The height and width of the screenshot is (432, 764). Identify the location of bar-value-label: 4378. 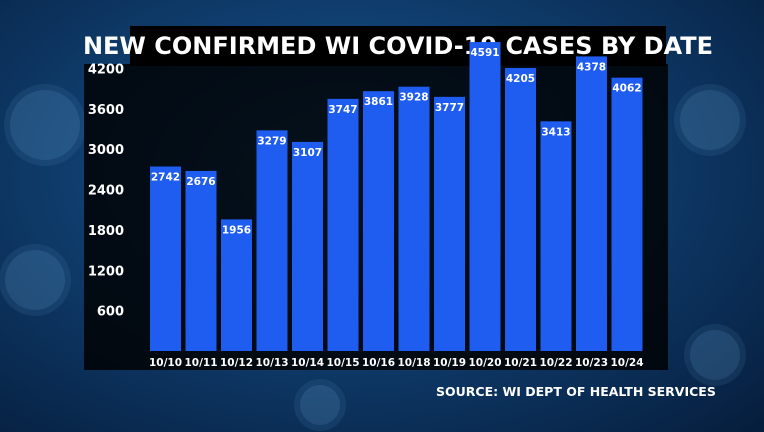
(591, 67).